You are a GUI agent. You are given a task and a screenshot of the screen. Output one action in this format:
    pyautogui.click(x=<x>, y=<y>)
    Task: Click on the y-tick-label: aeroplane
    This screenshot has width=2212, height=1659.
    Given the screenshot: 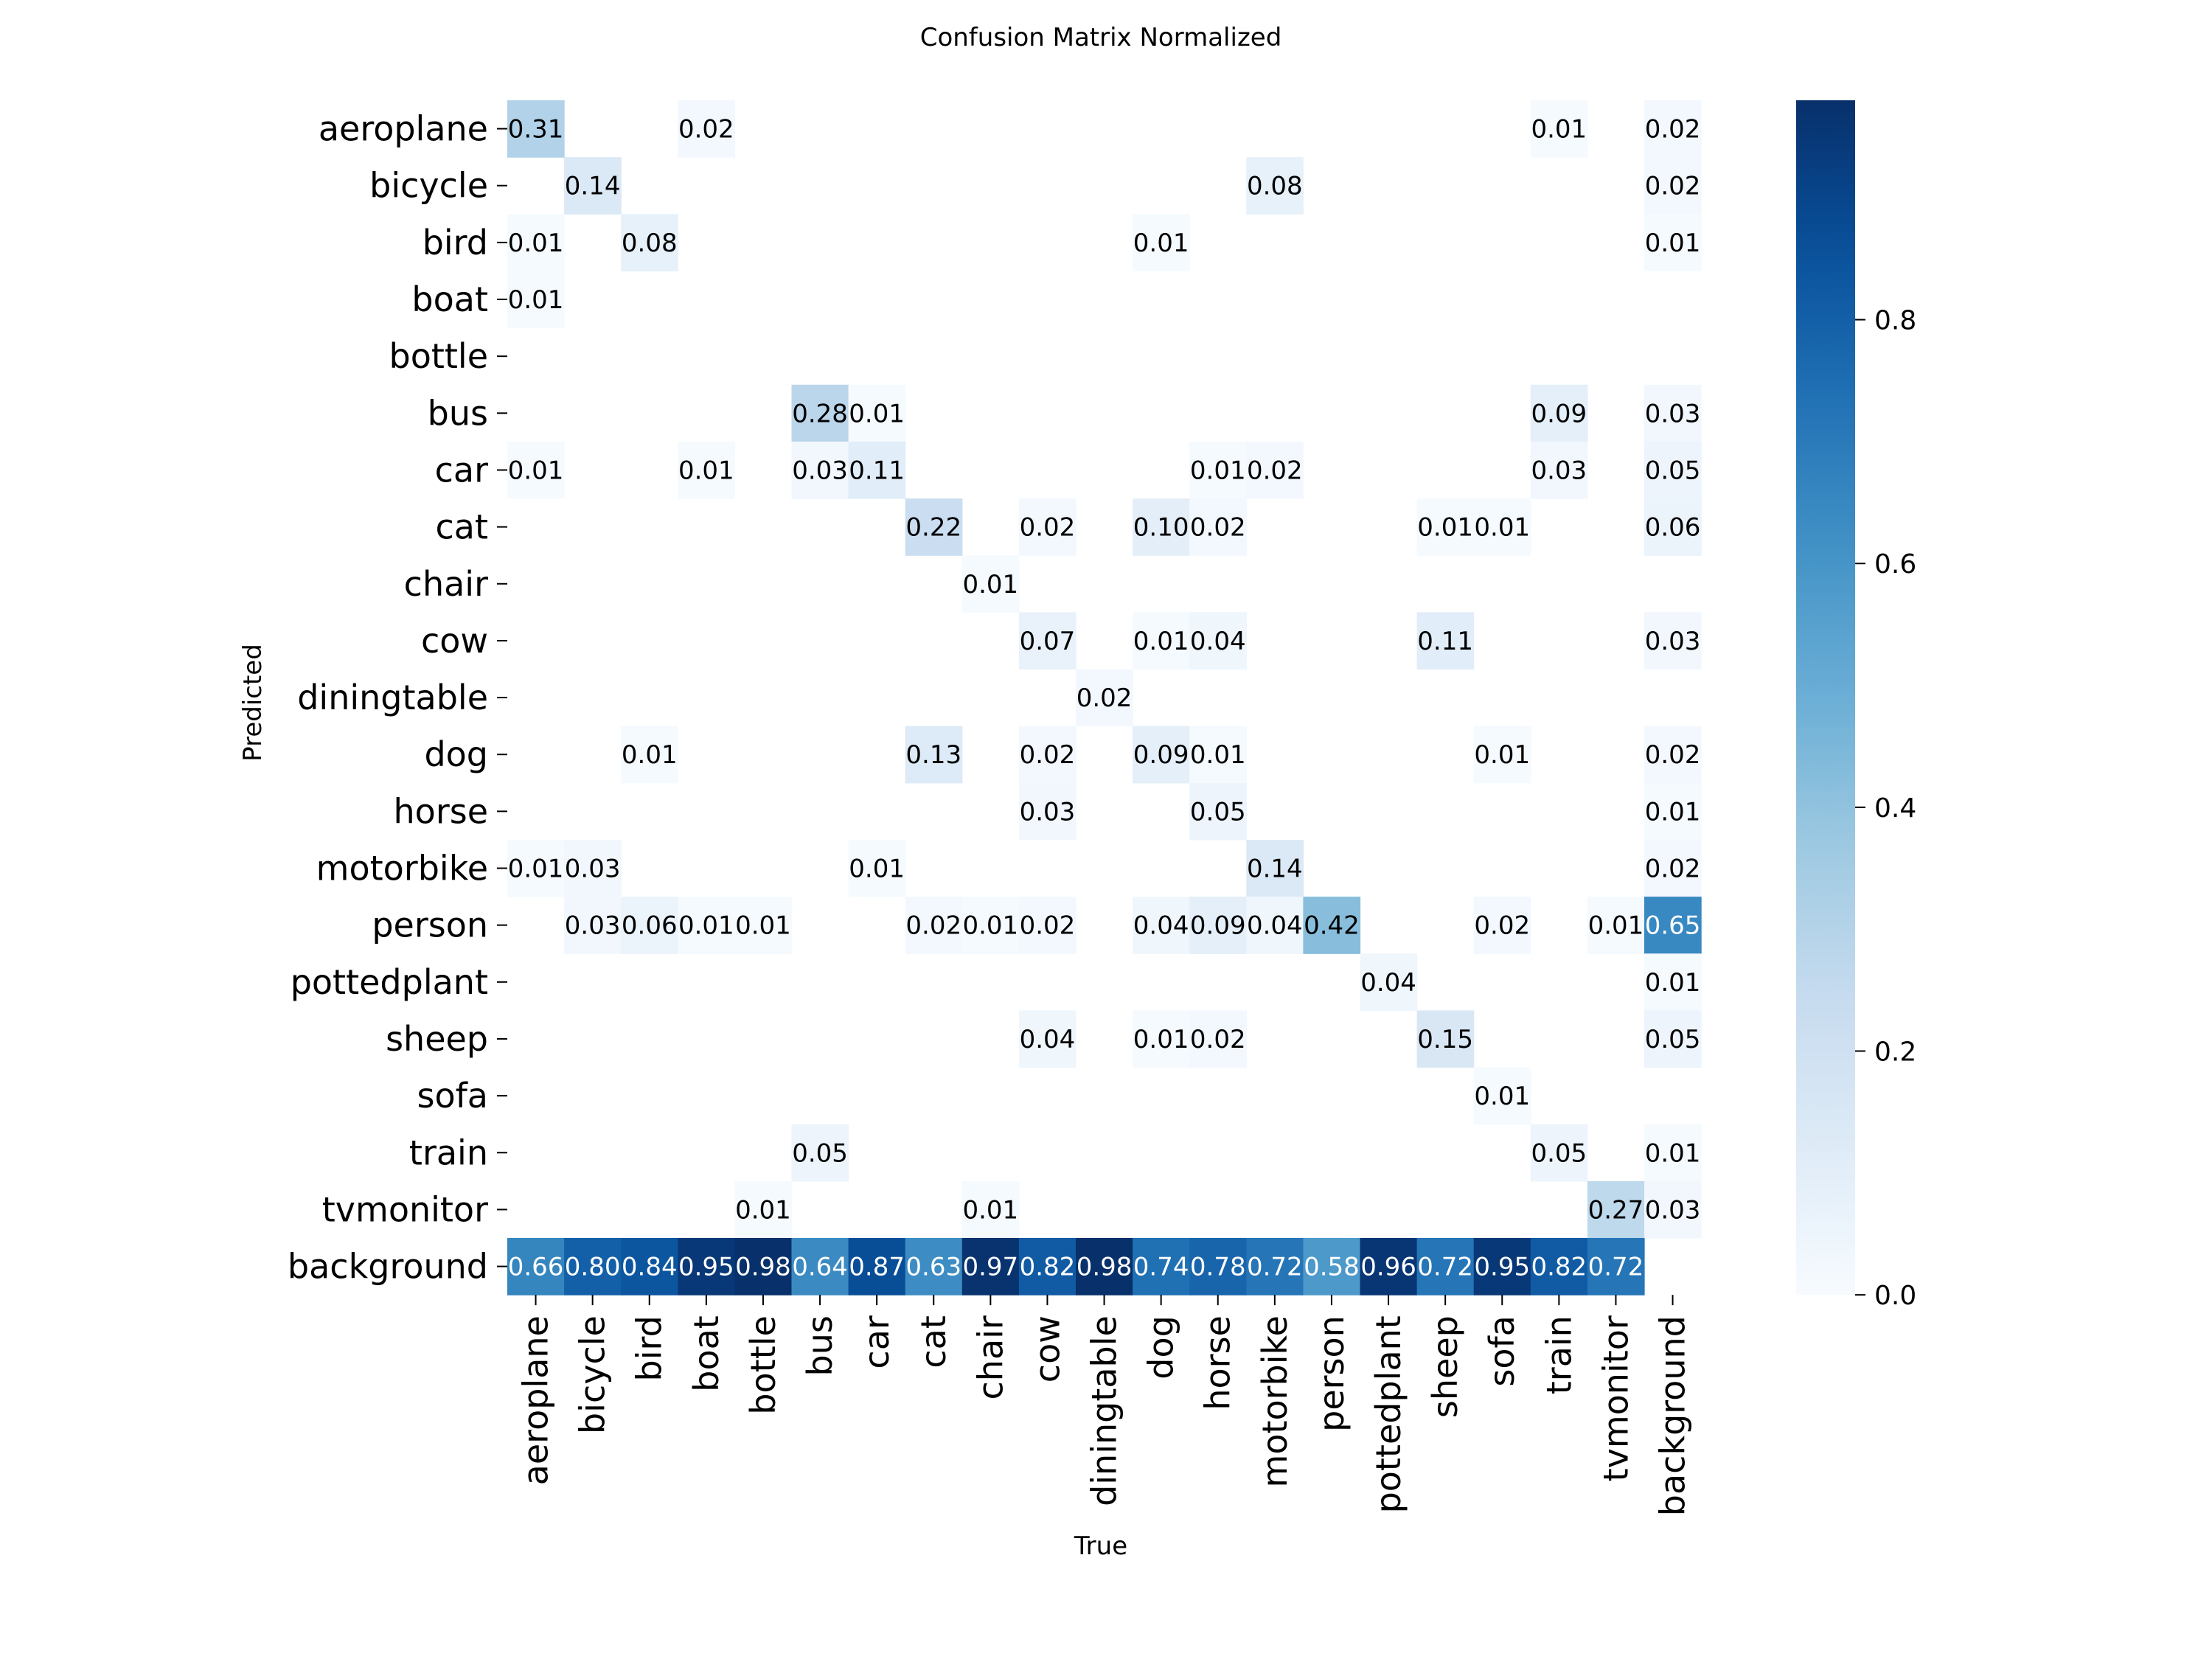 What is the action you would take?
    pyautogui.click(x=403, y=129)
    